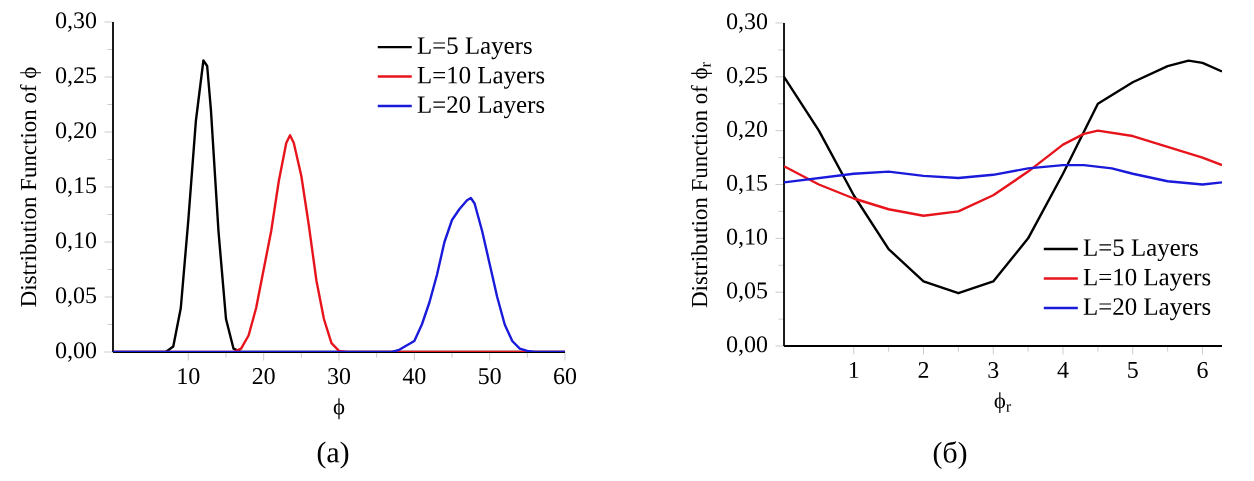 This screenshot has height=481, width=1254. I want to click on x-tick-label: 3, so click(993, 370).